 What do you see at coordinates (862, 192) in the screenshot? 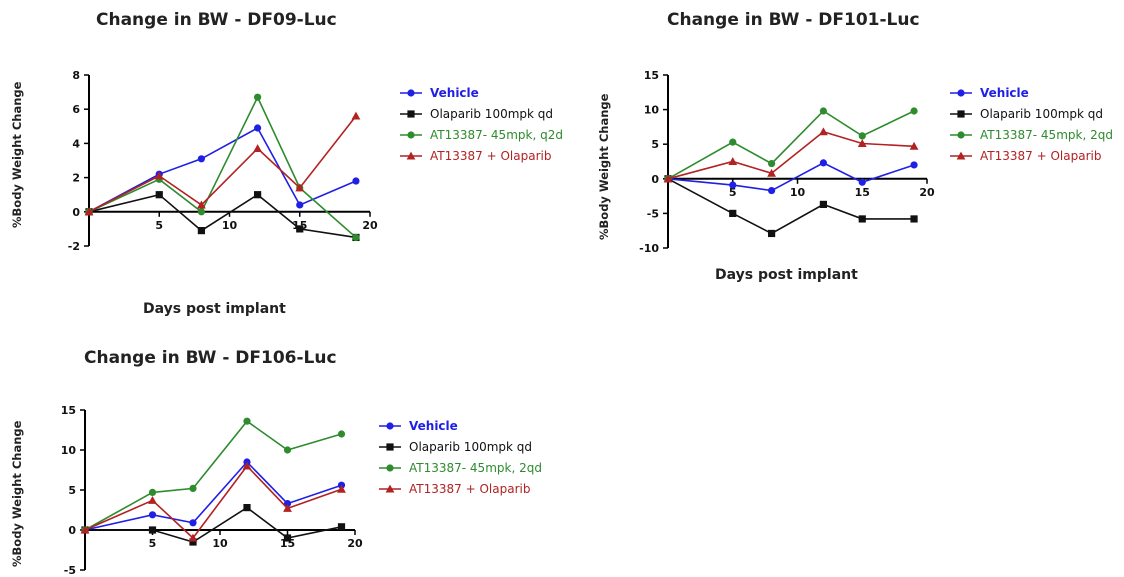
I see `x-tick-label: 15` at bounding box center [862, 192].